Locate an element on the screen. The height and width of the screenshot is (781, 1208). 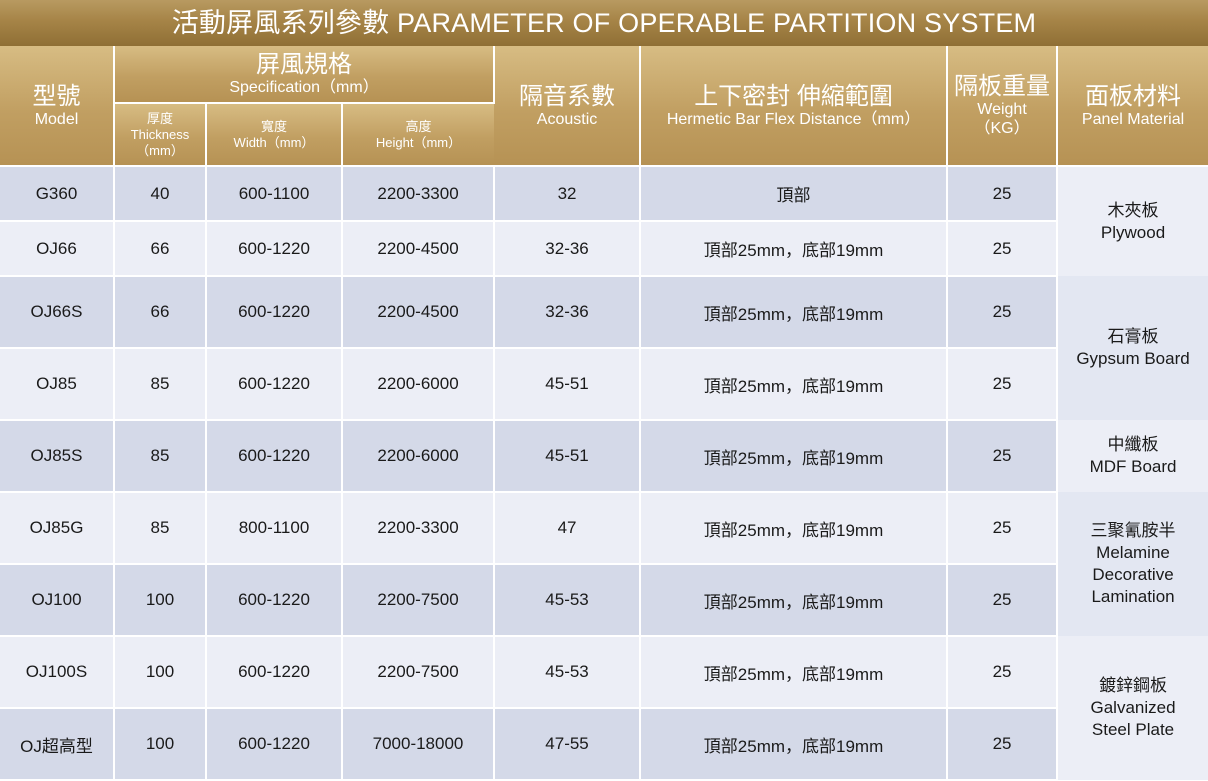
material-en: Galvanized Steel Plate is located at coordinates (1133, 718).